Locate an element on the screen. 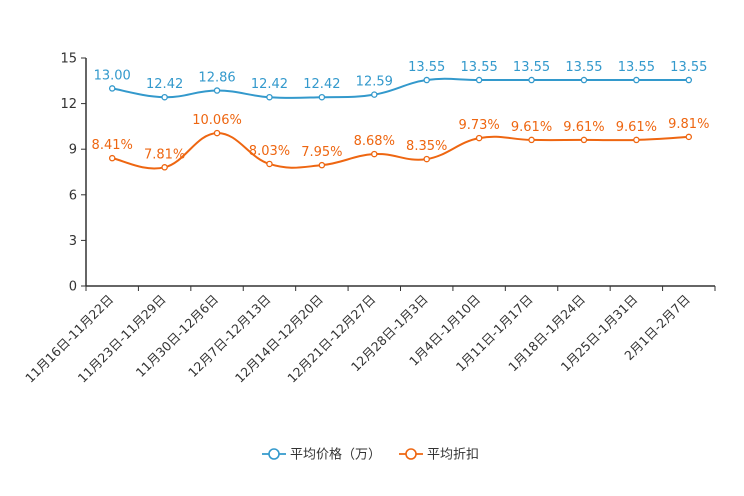 The image size is (744, 496). x-tick-label: 11月16日-11月22日 is located at coordinates (69, 339).